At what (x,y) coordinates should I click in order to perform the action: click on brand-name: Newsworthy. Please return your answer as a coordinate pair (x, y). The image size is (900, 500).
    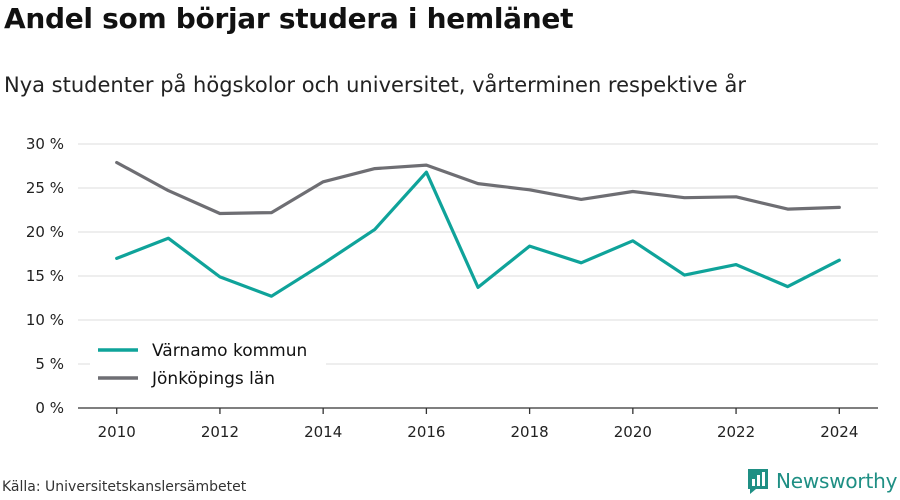
    Looking at the image, I should click on (837, 481).